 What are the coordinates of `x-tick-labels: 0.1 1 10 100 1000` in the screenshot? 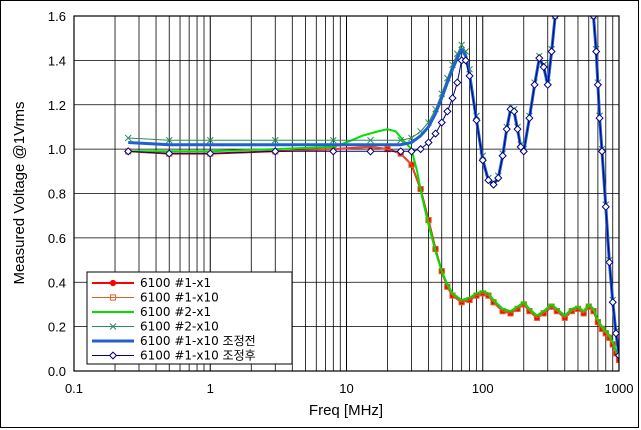 It's located at (349, 388).